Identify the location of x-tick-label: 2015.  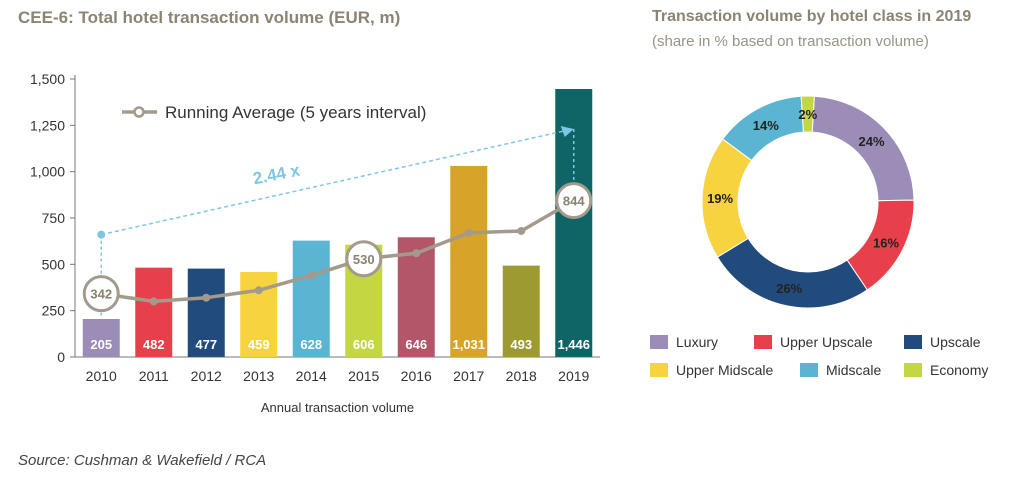
(363, 376).